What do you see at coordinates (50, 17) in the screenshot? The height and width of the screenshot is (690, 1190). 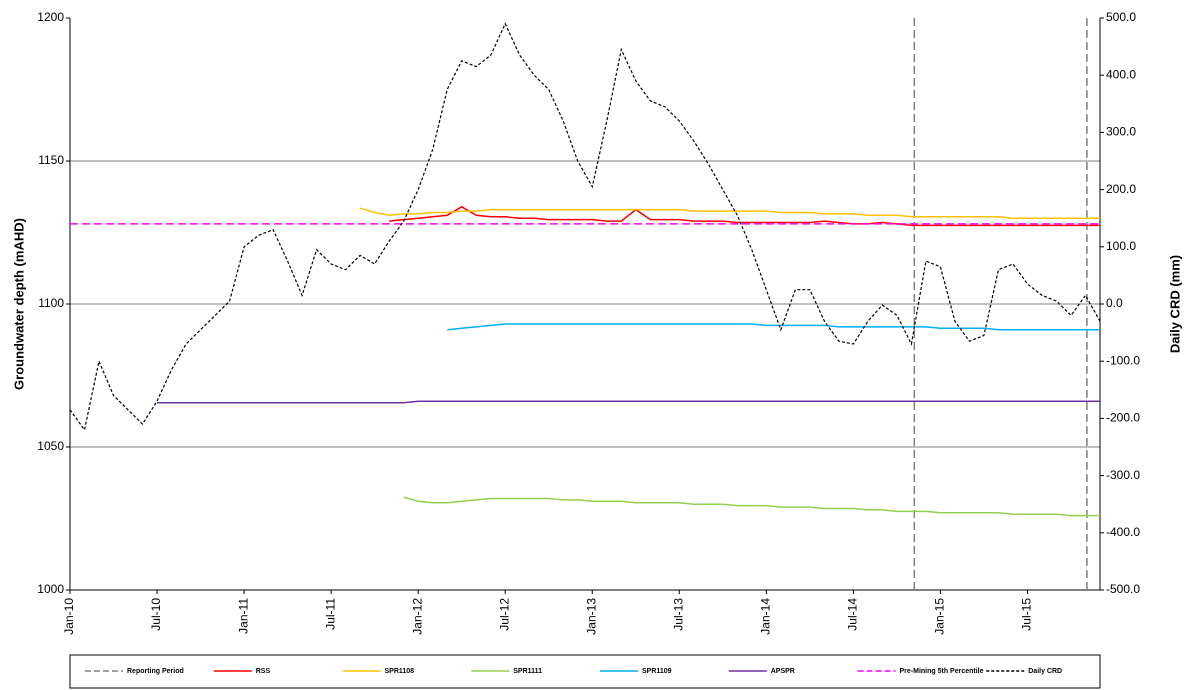 I see `y-tick-label: 1200` at bounding box center [50, 17].